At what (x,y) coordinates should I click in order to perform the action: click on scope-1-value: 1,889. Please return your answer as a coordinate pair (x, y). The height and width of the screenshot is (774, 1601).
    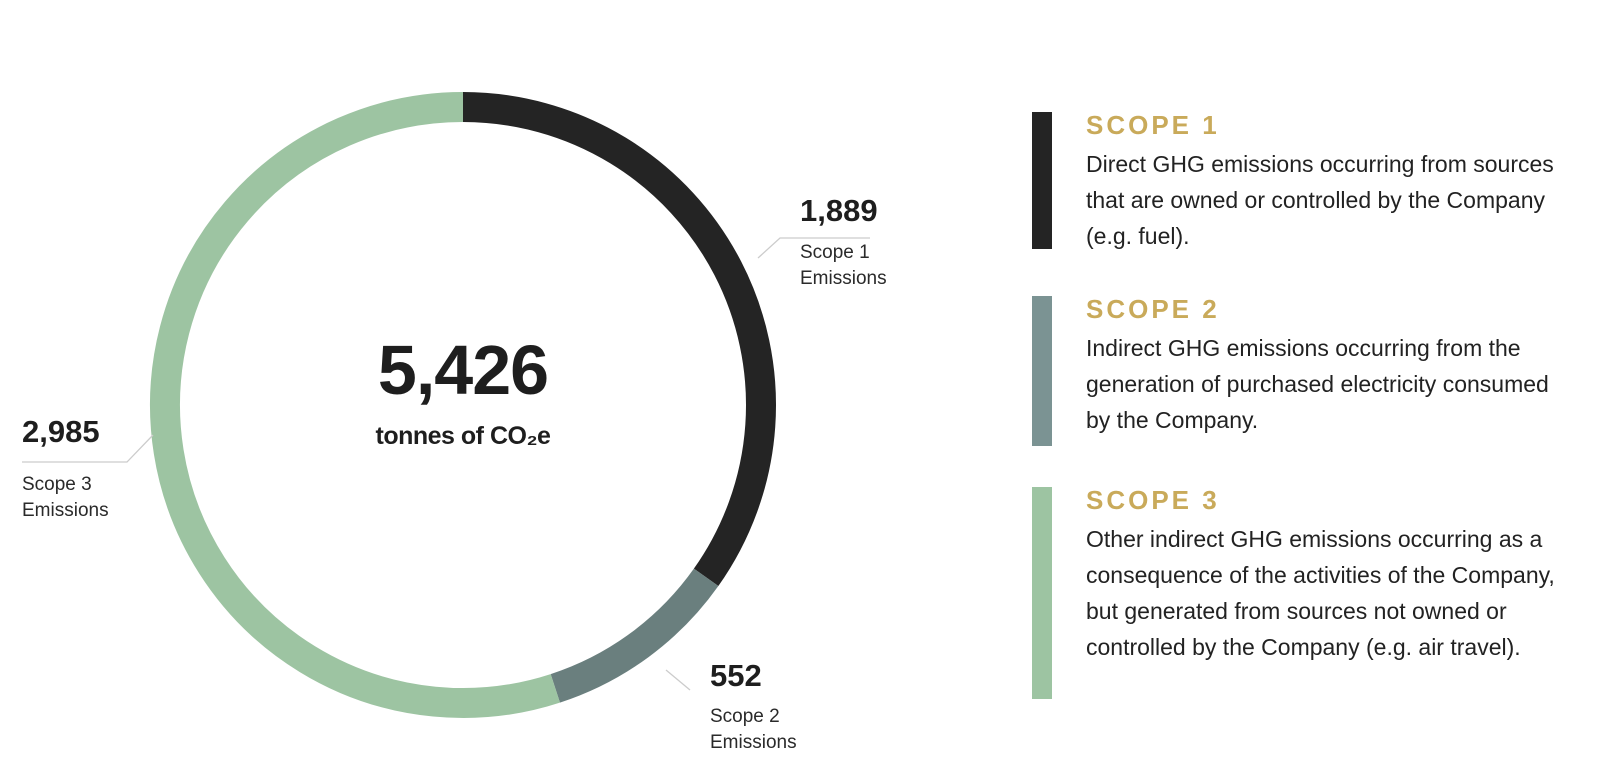
    Looking at the image, I should click on (839, 210).